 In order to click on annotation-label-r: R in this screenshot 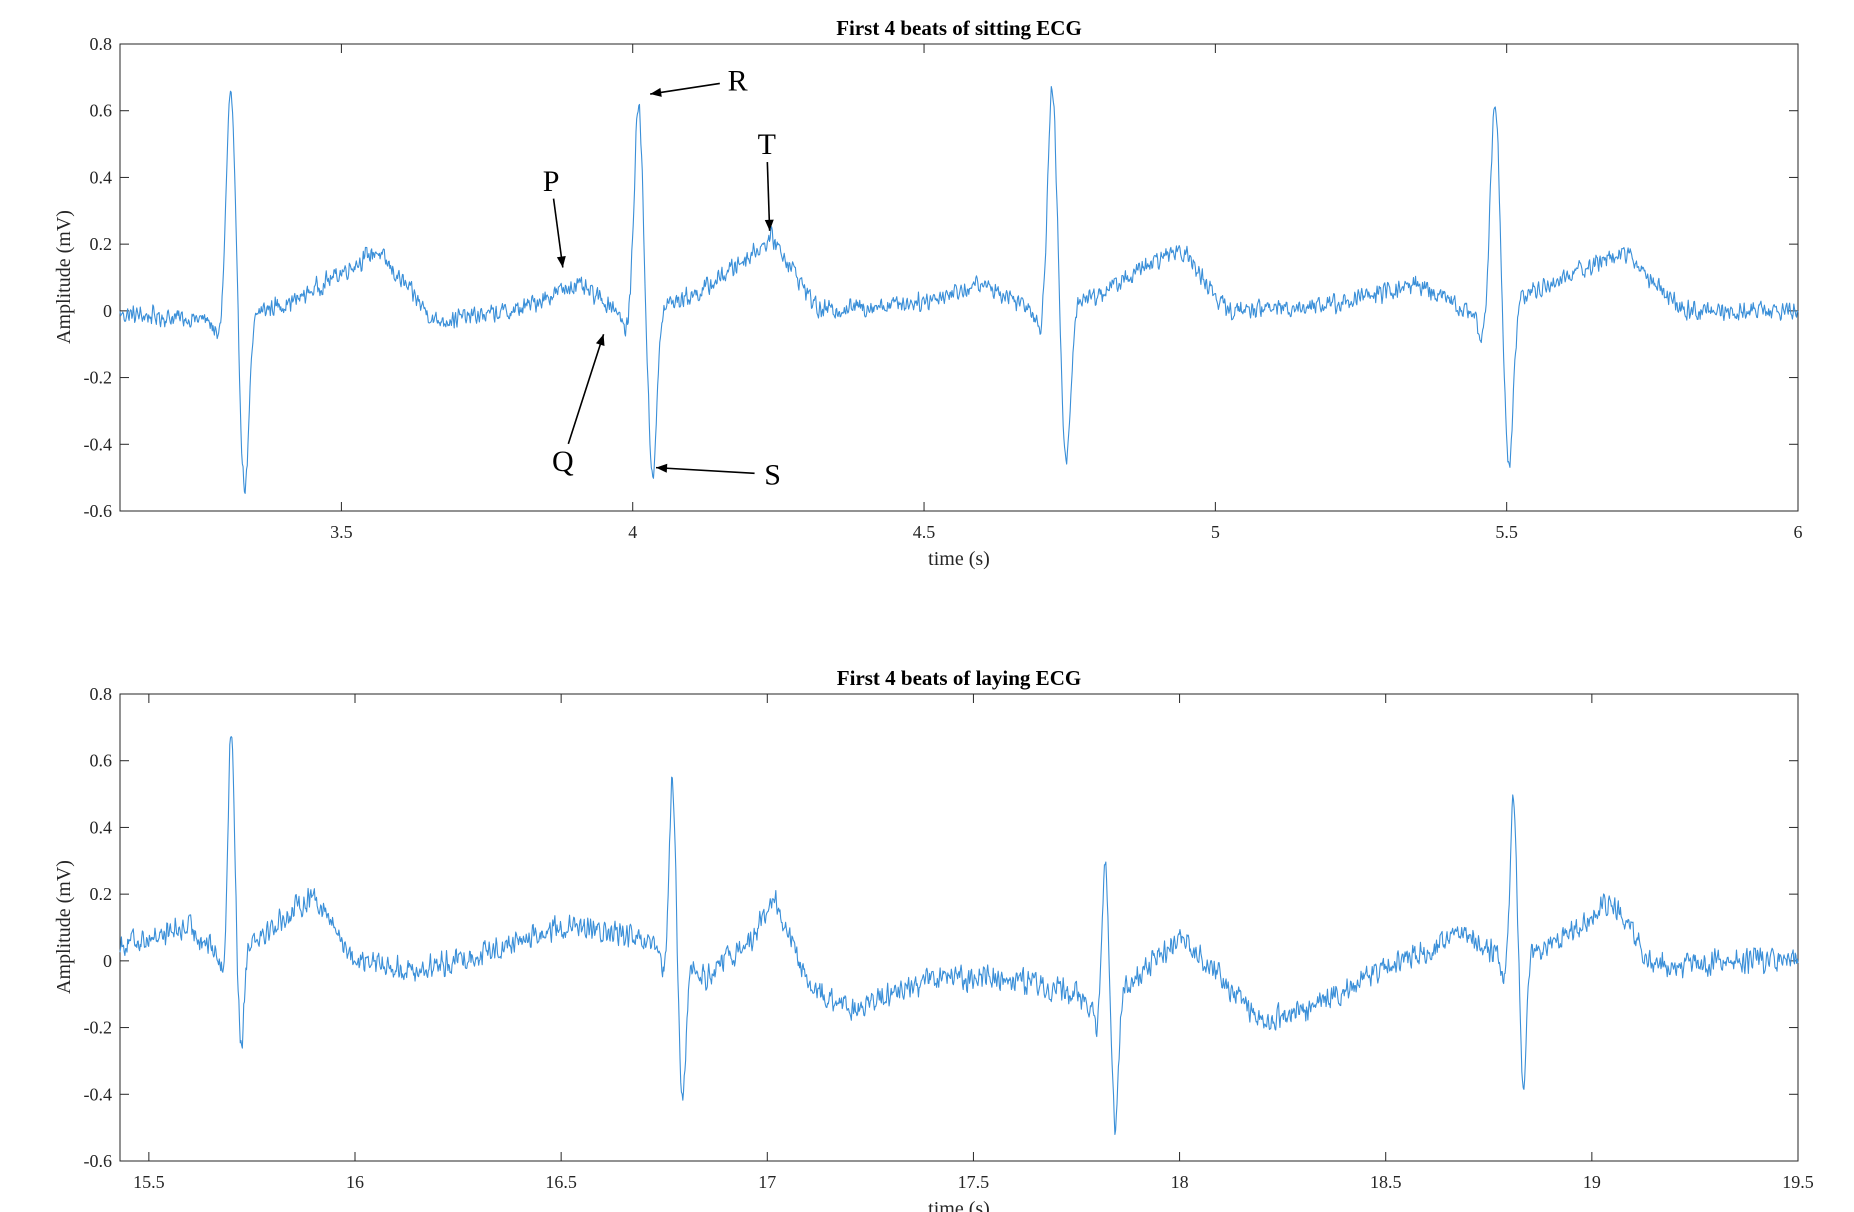, I will do `click(738, 81)`.